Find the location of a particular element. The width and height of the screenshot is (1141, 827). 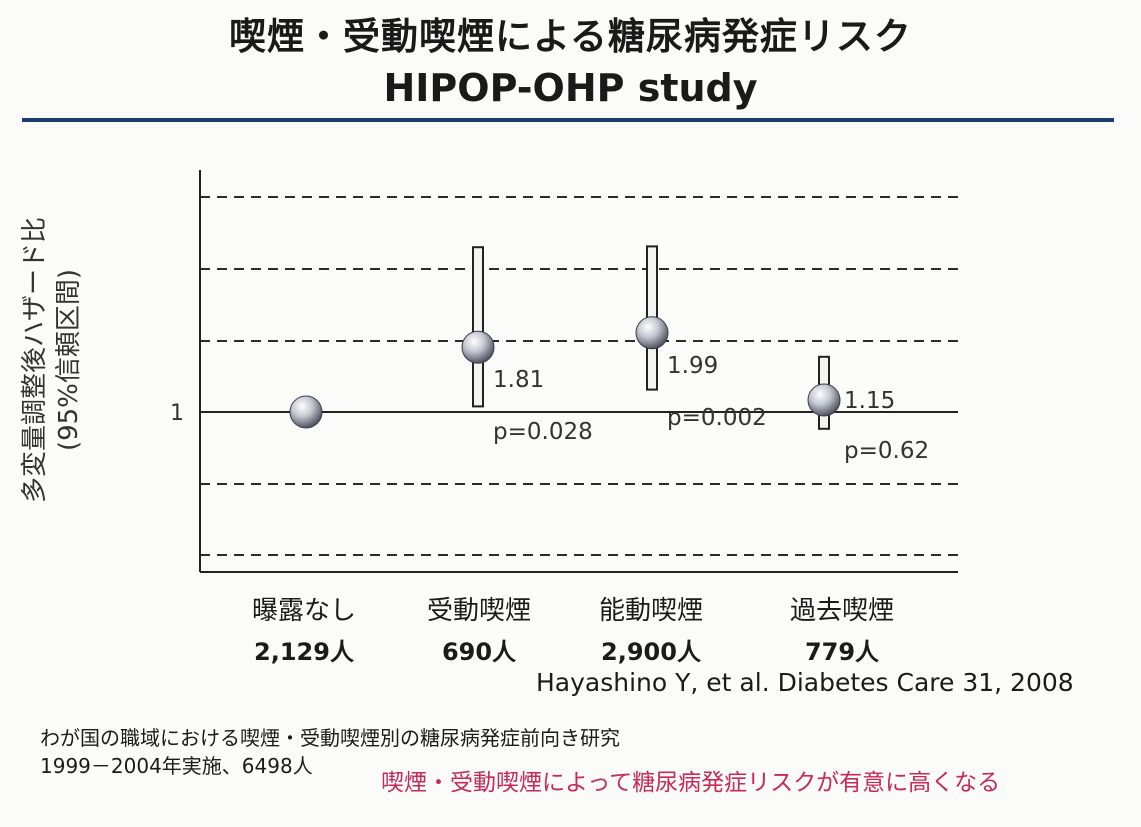

study-name: HIPOP-OHP study is located at coordinates (570, 88).